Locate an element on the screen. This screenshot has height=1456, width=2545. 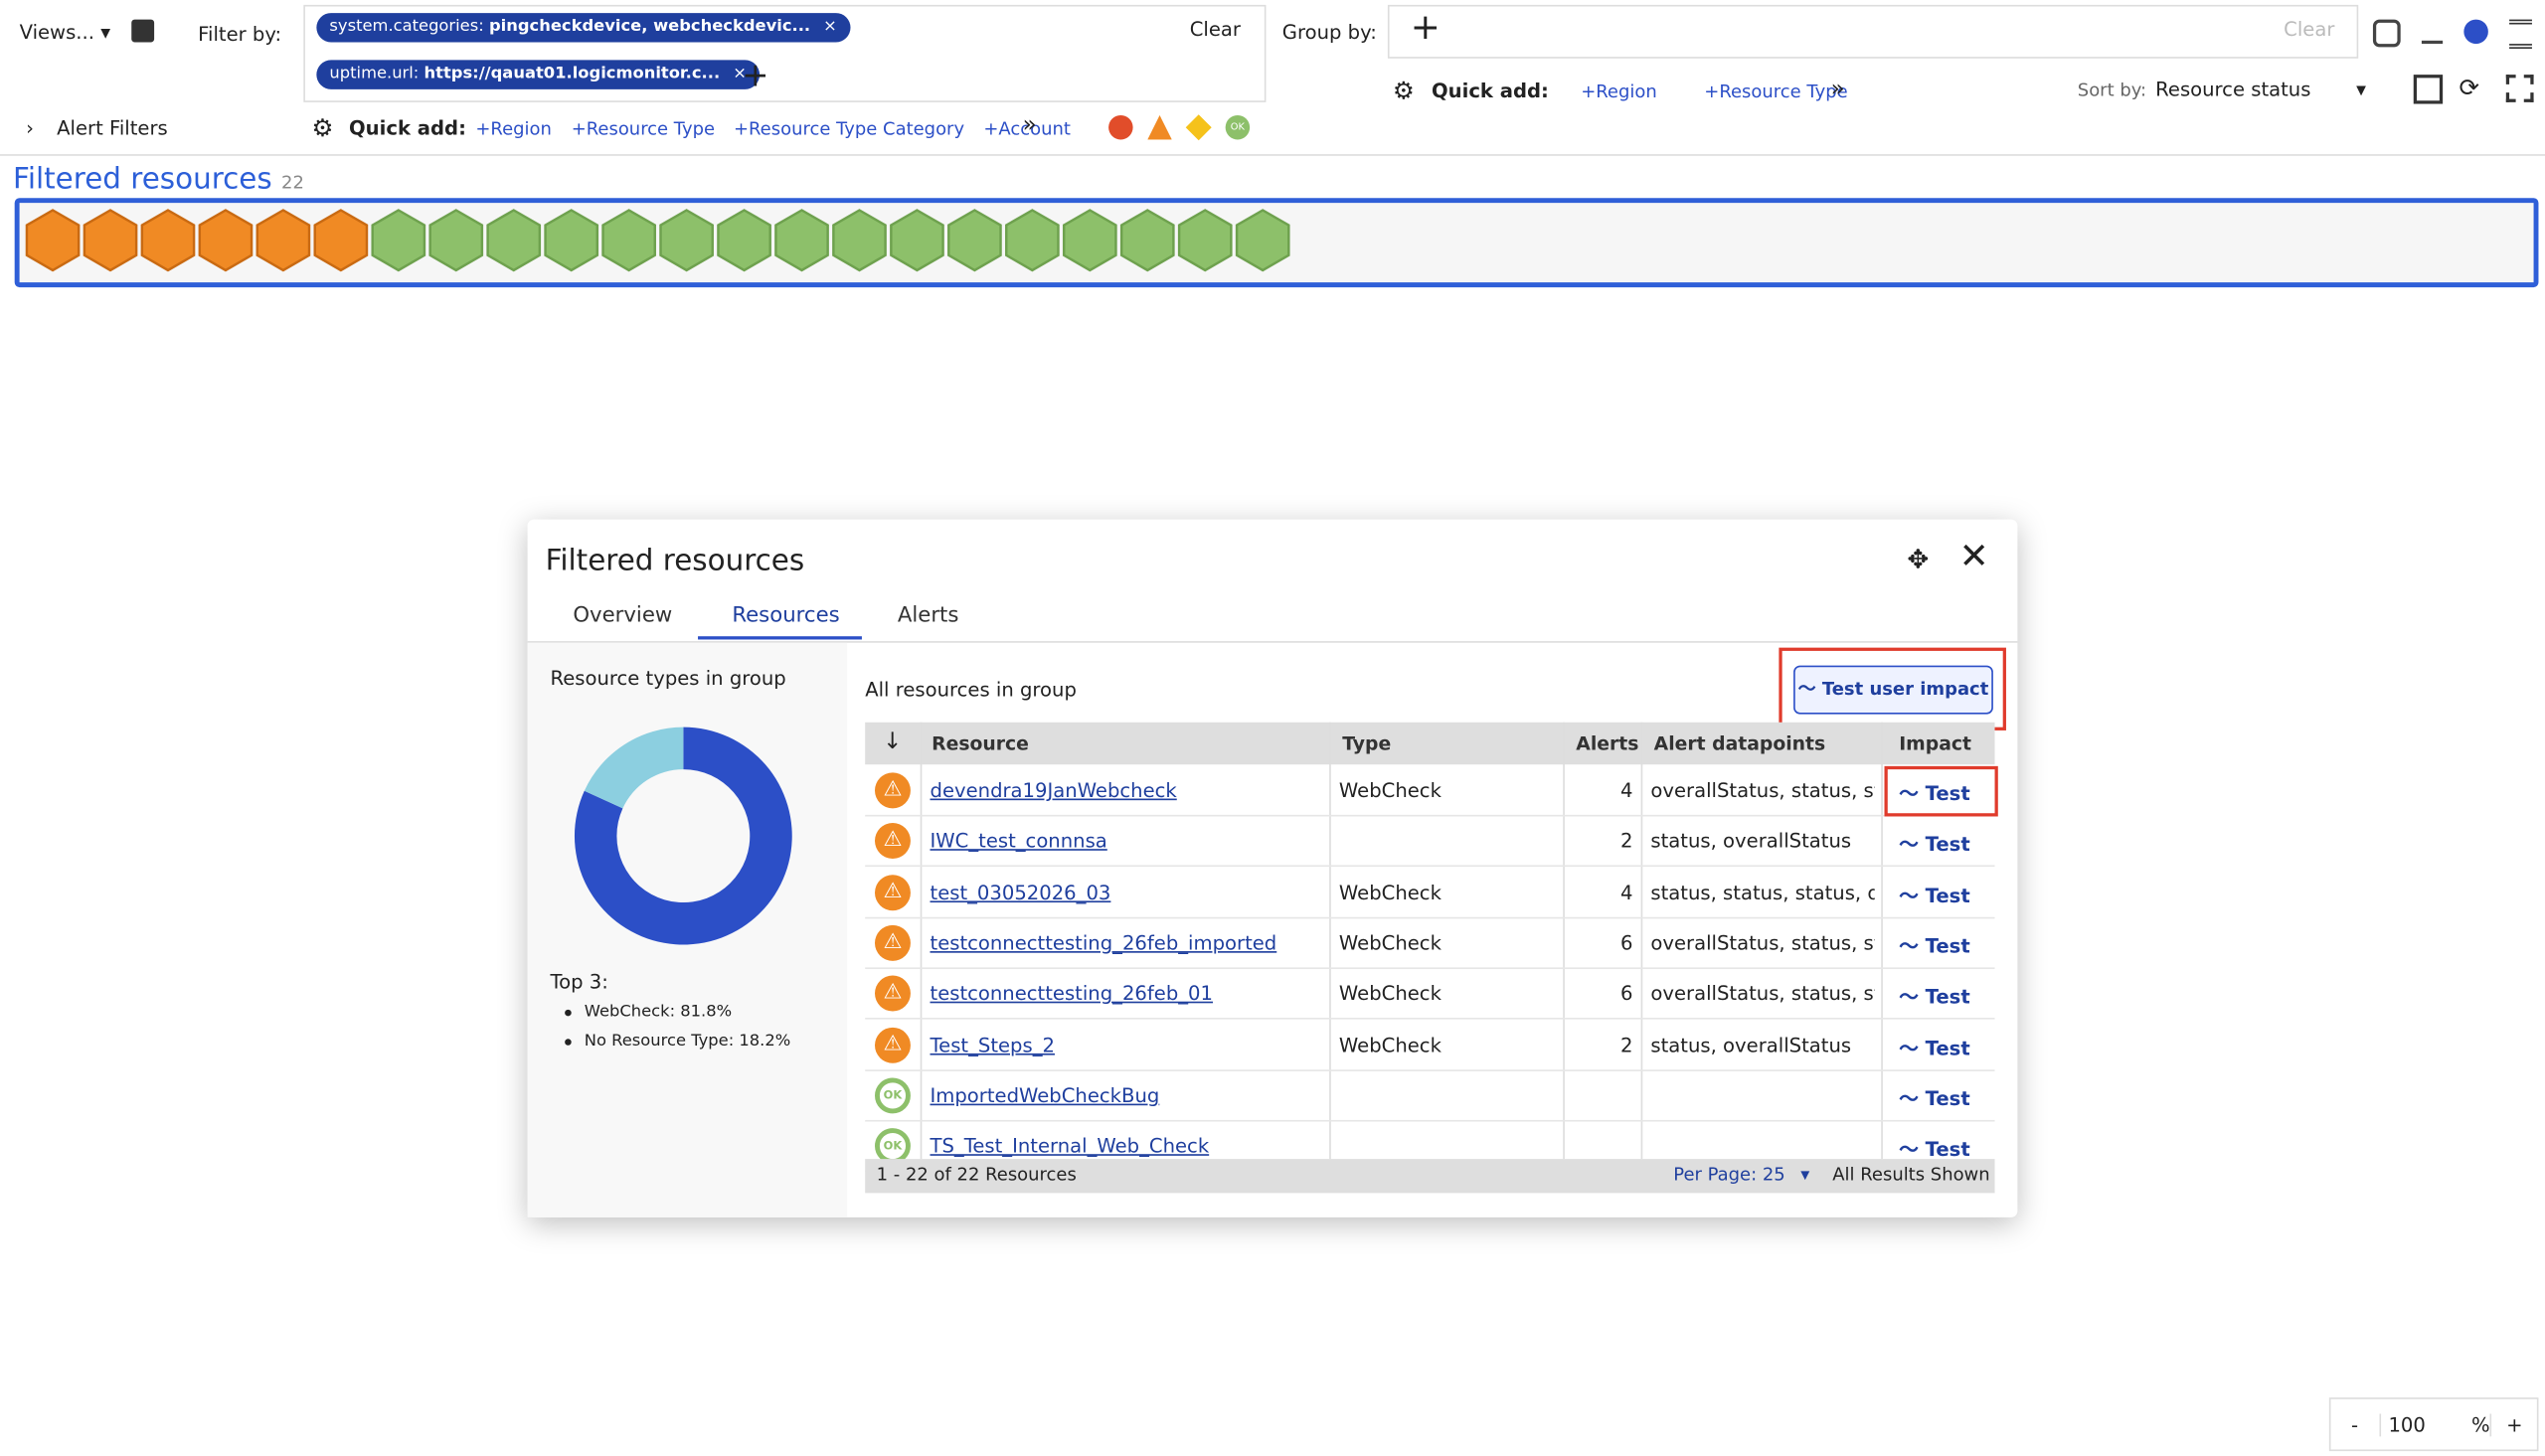
quick-link: +Account is located at coordinates (1027, 129).